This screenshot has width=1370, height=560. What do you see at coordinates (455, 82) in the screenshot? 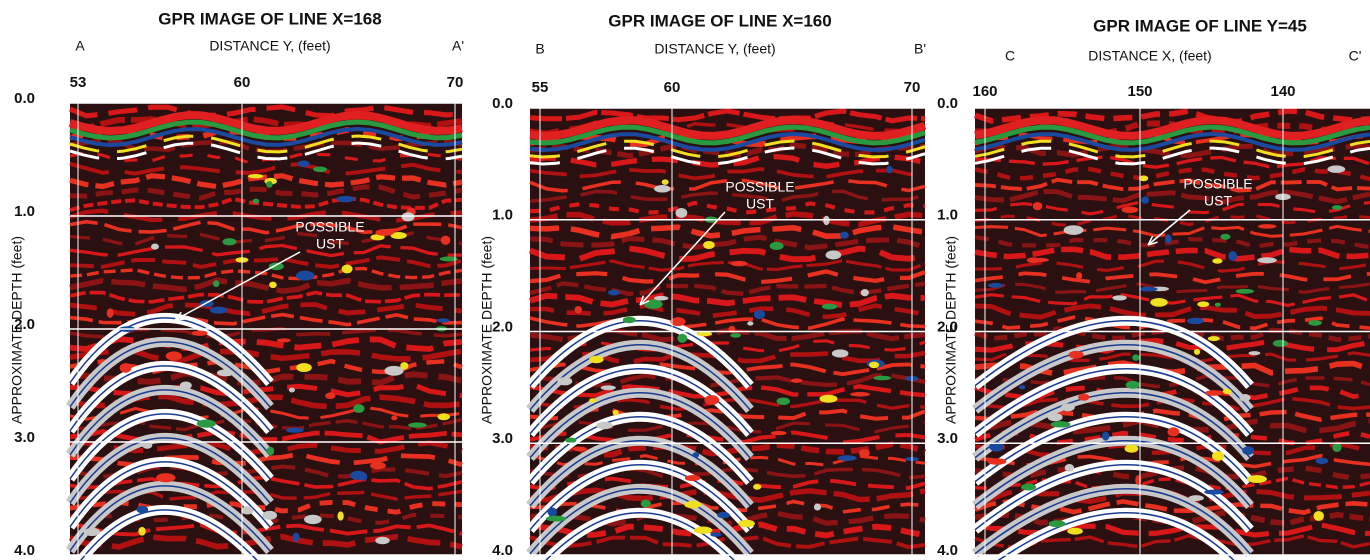
I see `distance-tick-label: 70` at bounding box center [455, 82].